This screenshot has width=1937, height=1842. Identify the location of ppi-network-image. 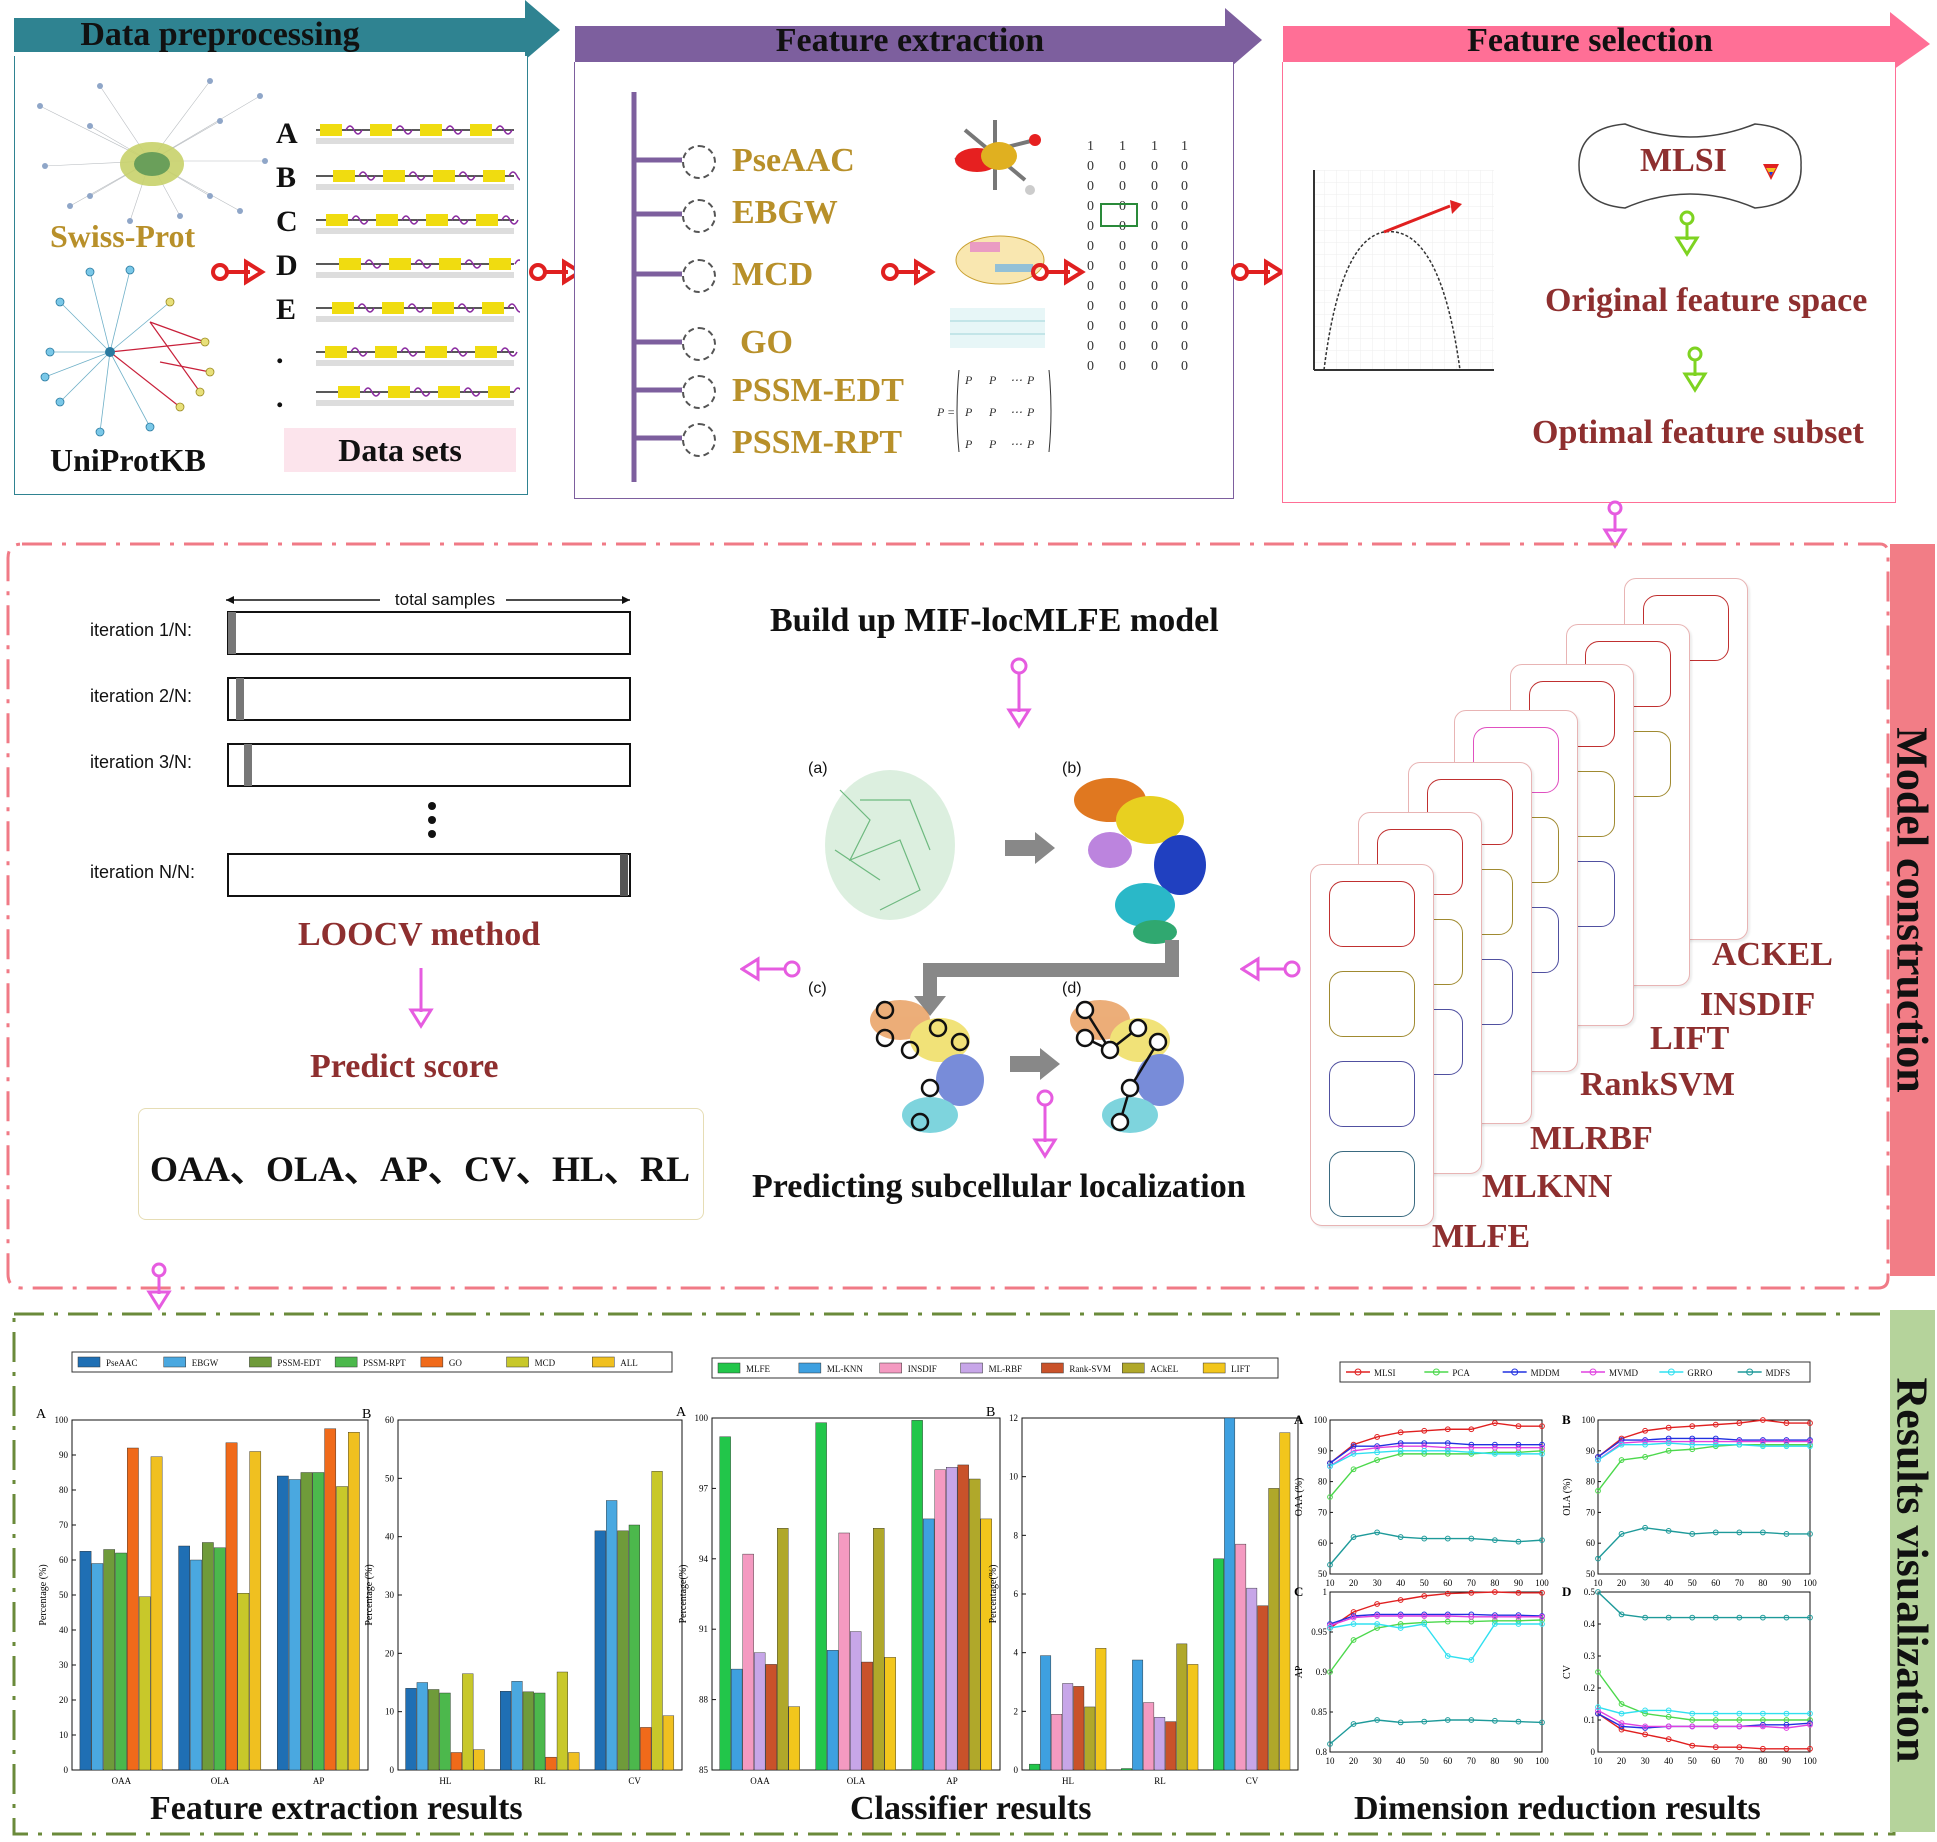
(152, 151).